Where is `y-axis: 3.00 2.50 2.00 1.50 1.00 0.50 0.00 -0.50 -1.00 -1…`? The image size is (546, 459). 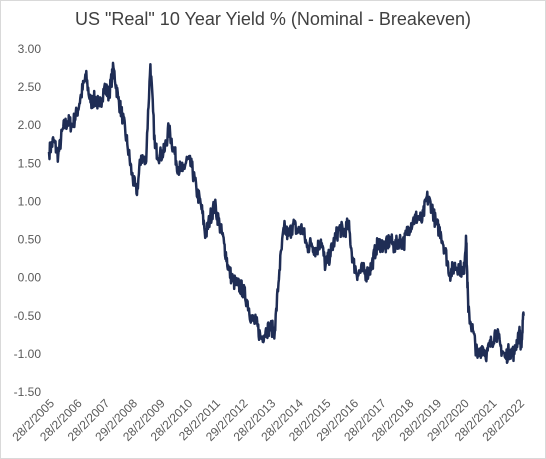
y-axis: 3.00 2.50 2.00 1.50 1.00 0.50 0.00 -0.50 -1.00 -1… is located at coordinates (28, 220).